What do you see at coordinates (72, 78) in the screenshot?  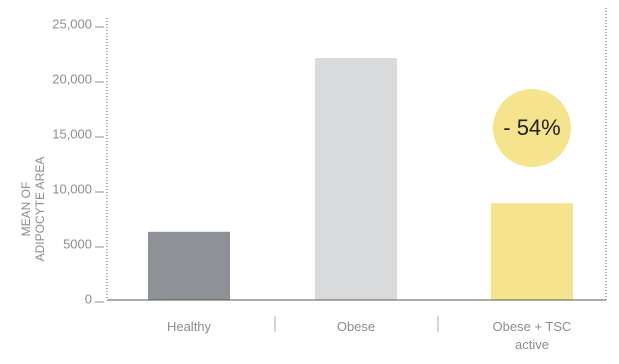 I see `y-tick-label: 20,000` at bounding box center [72, 78].